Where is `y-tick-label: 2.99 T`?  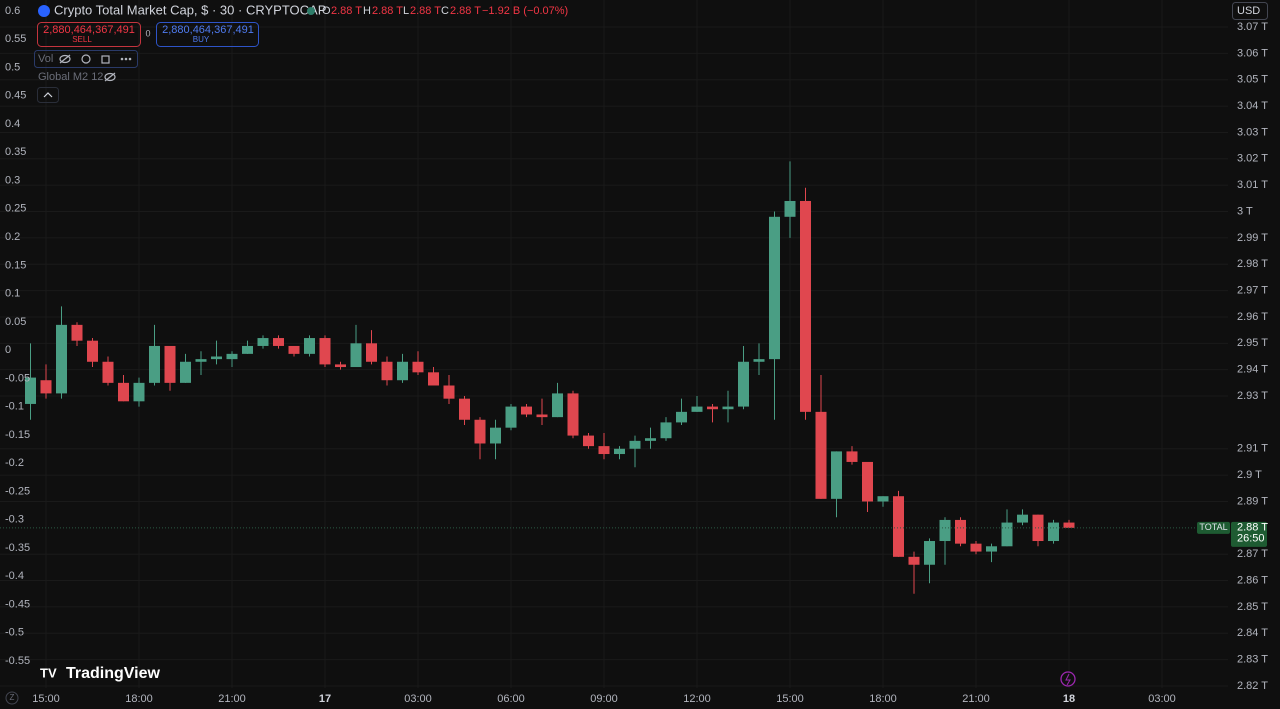
y-tick-label: 2.99 T is located at coordinates (1252, 238).